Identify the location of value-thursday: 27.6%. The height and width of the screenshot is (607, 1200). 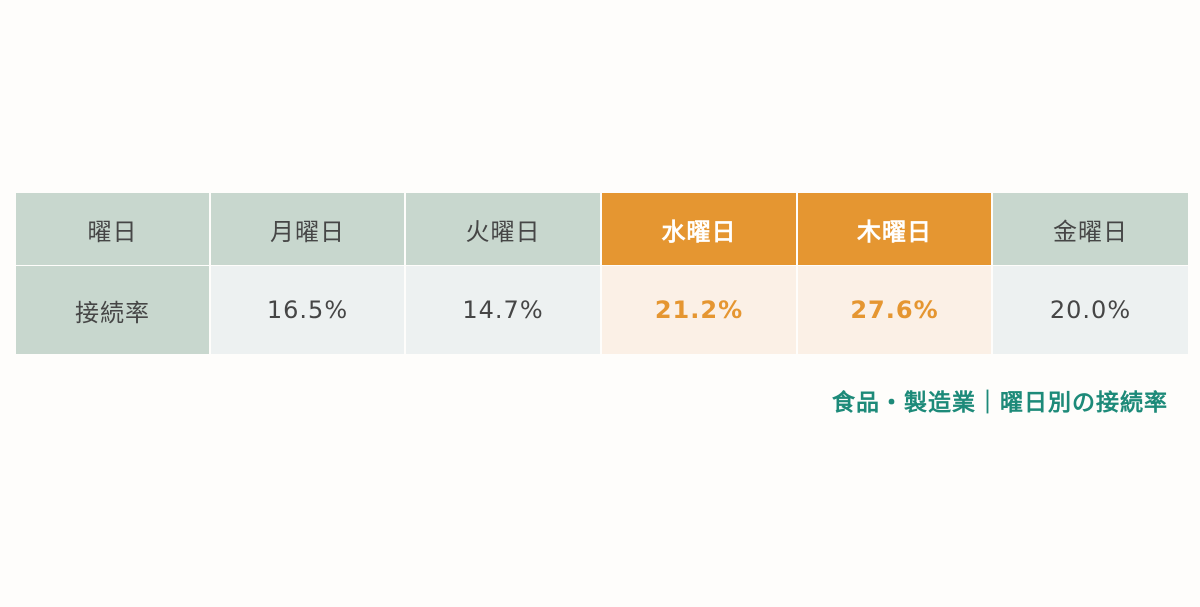
(894, 310).